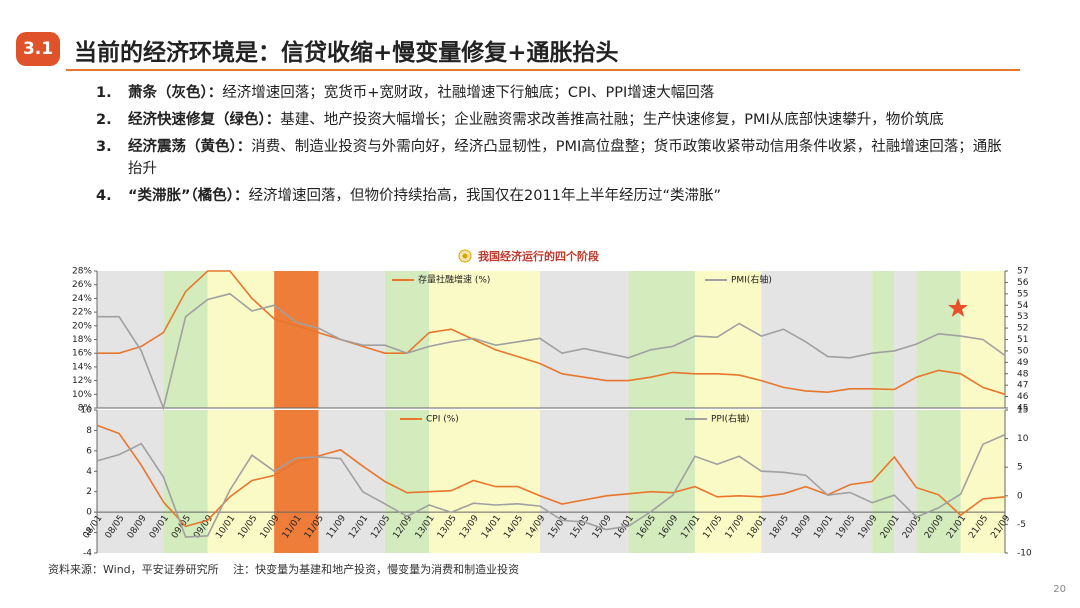 The height and width of the screenshot is (608, 1080). What do you see at coordinates (82, 285) in the screenshot?
I see `y-tick-label: 26%` at bounding box center [82, 285].